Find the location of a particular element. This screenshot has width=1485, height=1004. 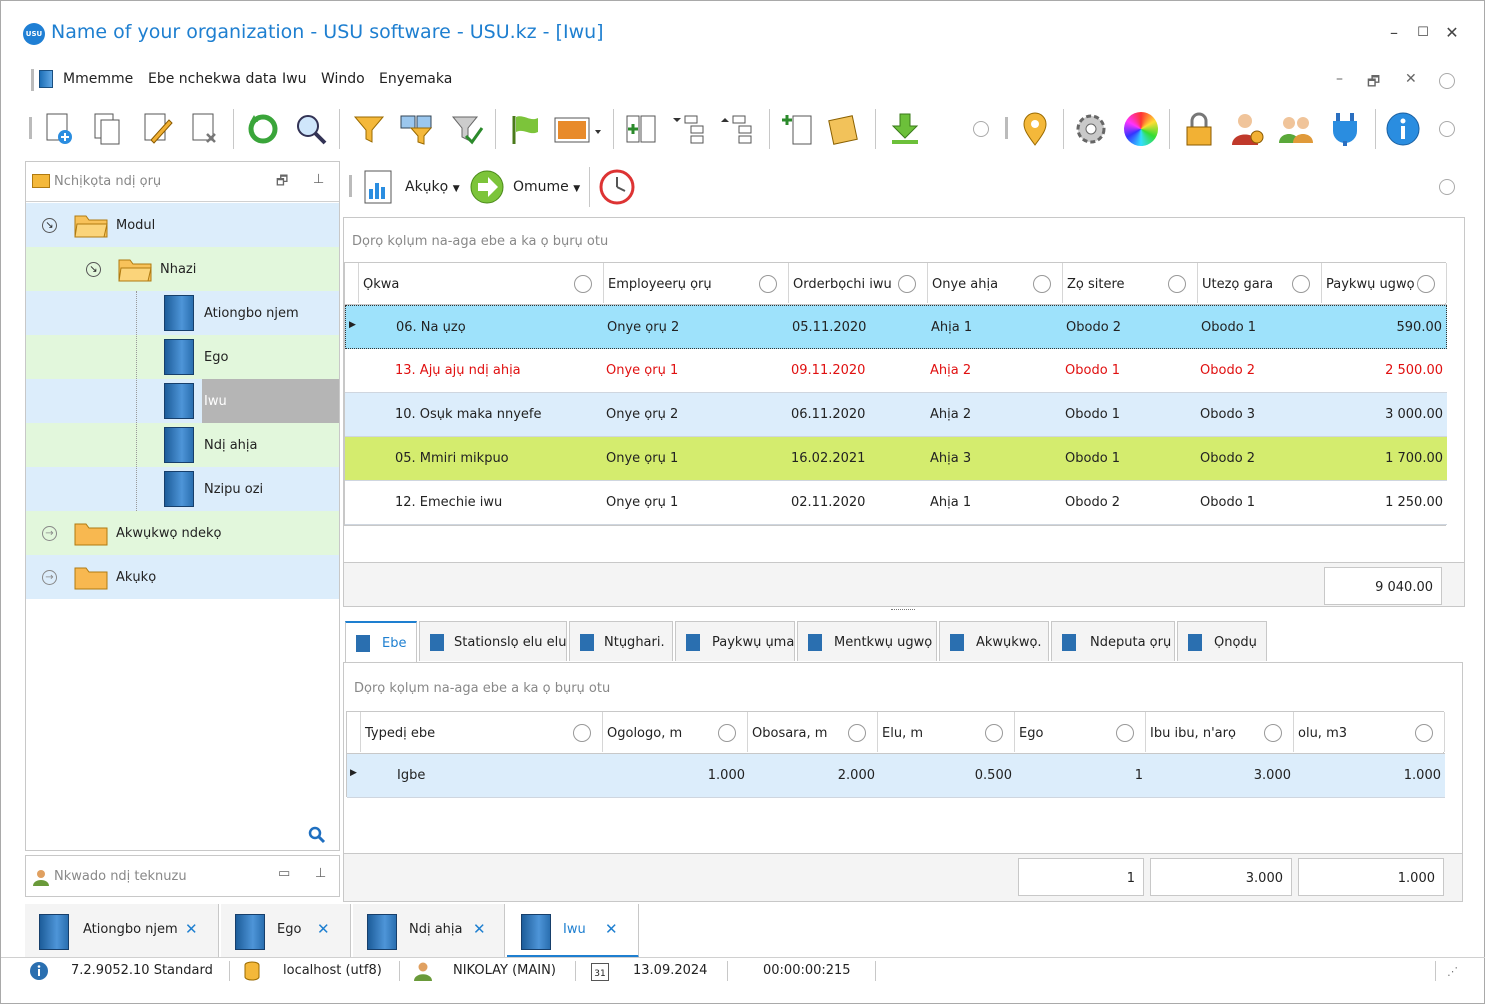

gear-icon is located at coordinates (1091, 129).